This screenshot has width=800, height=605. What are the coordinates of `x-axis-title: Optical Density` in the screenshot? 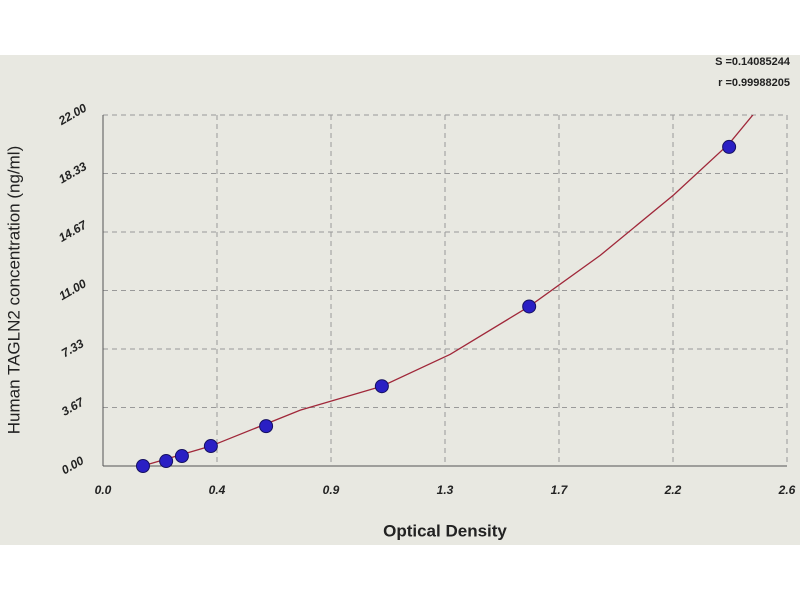 It's located at (445, 530).